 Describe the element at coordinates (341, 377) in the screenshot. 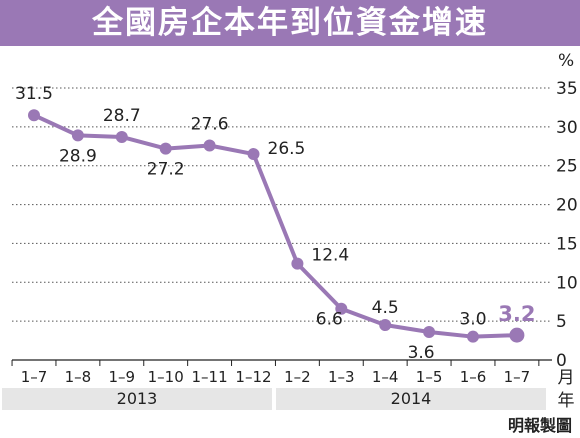

I see `x-tick-label: 1–3` at that location.